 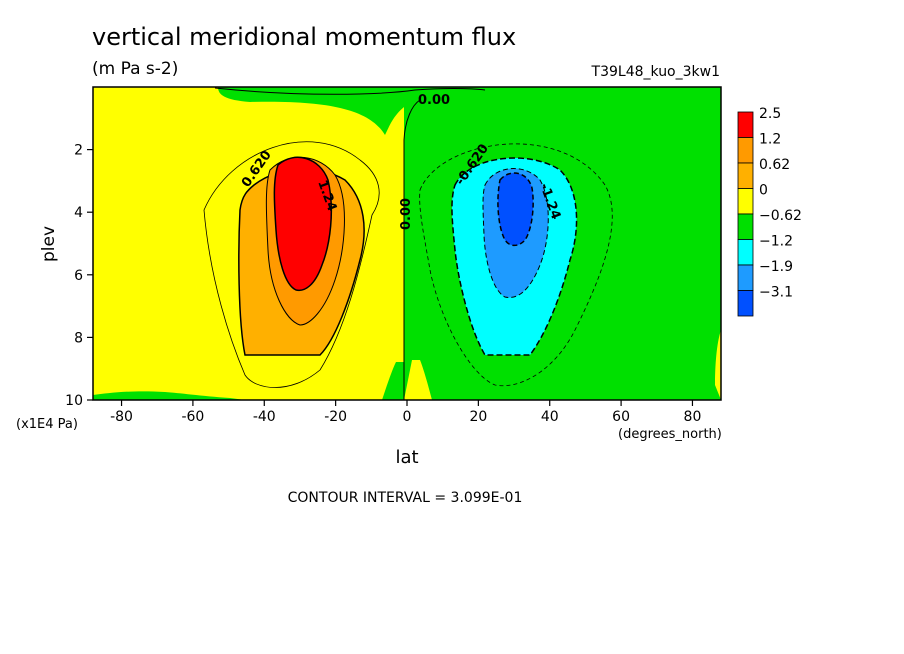 I want to click on contour-label-zero-equator: 0.00, so click(x=406, y=214).